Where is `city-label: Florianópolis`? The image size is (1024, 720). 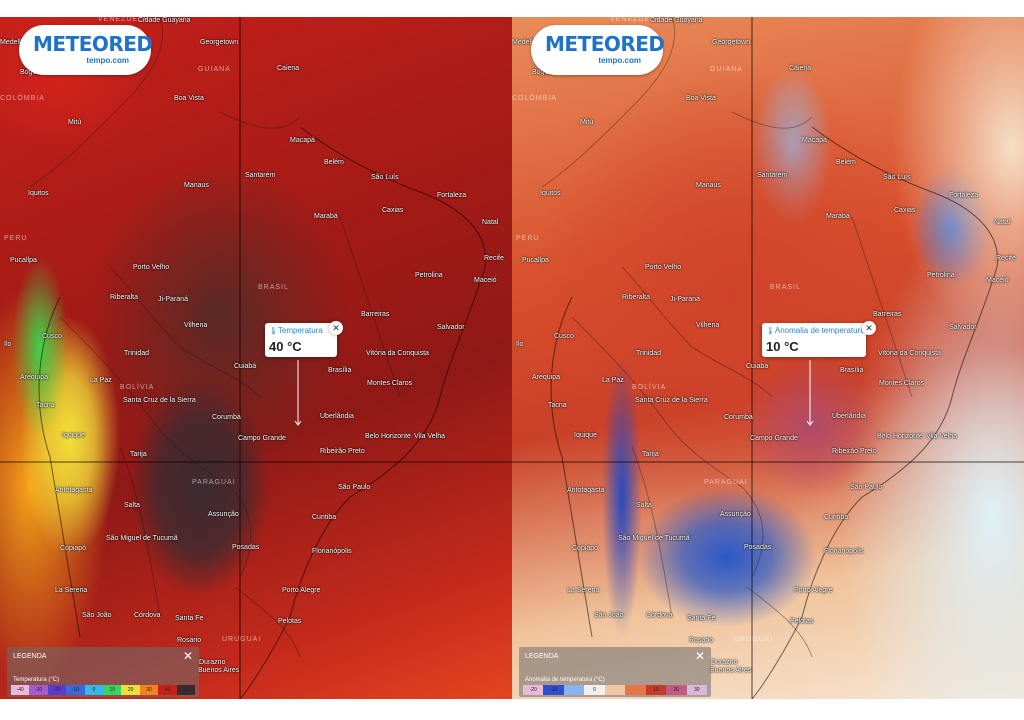
city-label: Florianópolis is located at coordinates (844, 551).